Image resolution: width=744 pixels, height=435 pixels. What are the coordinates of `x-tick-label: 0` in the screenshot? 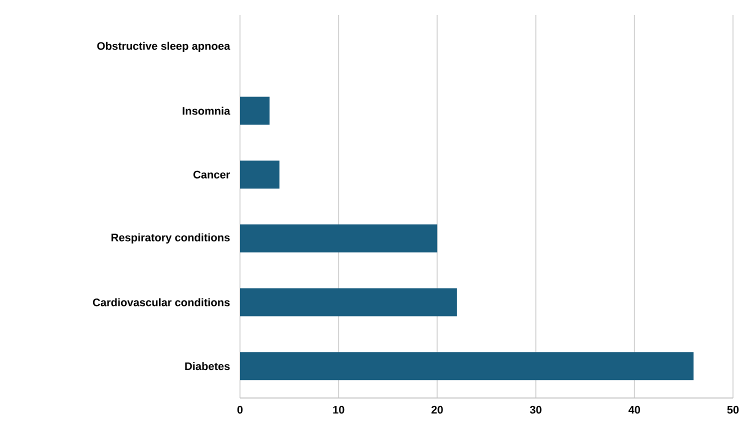 It's located at (240, 410).